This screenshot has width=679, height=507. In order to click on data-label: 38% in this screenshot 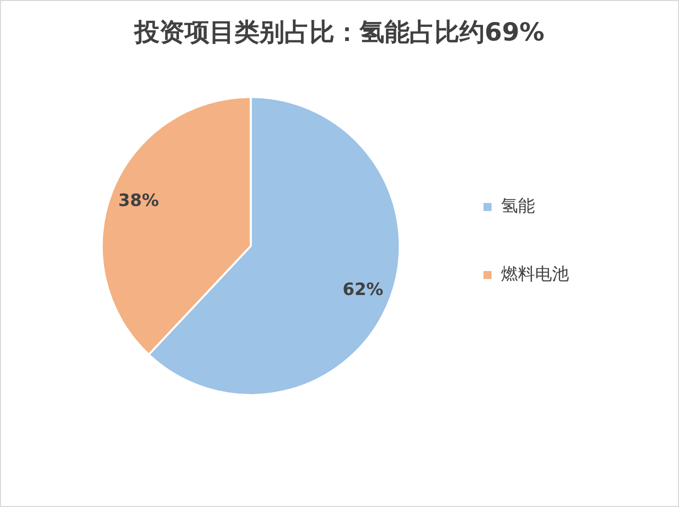, I will do `click(138, 200)`.